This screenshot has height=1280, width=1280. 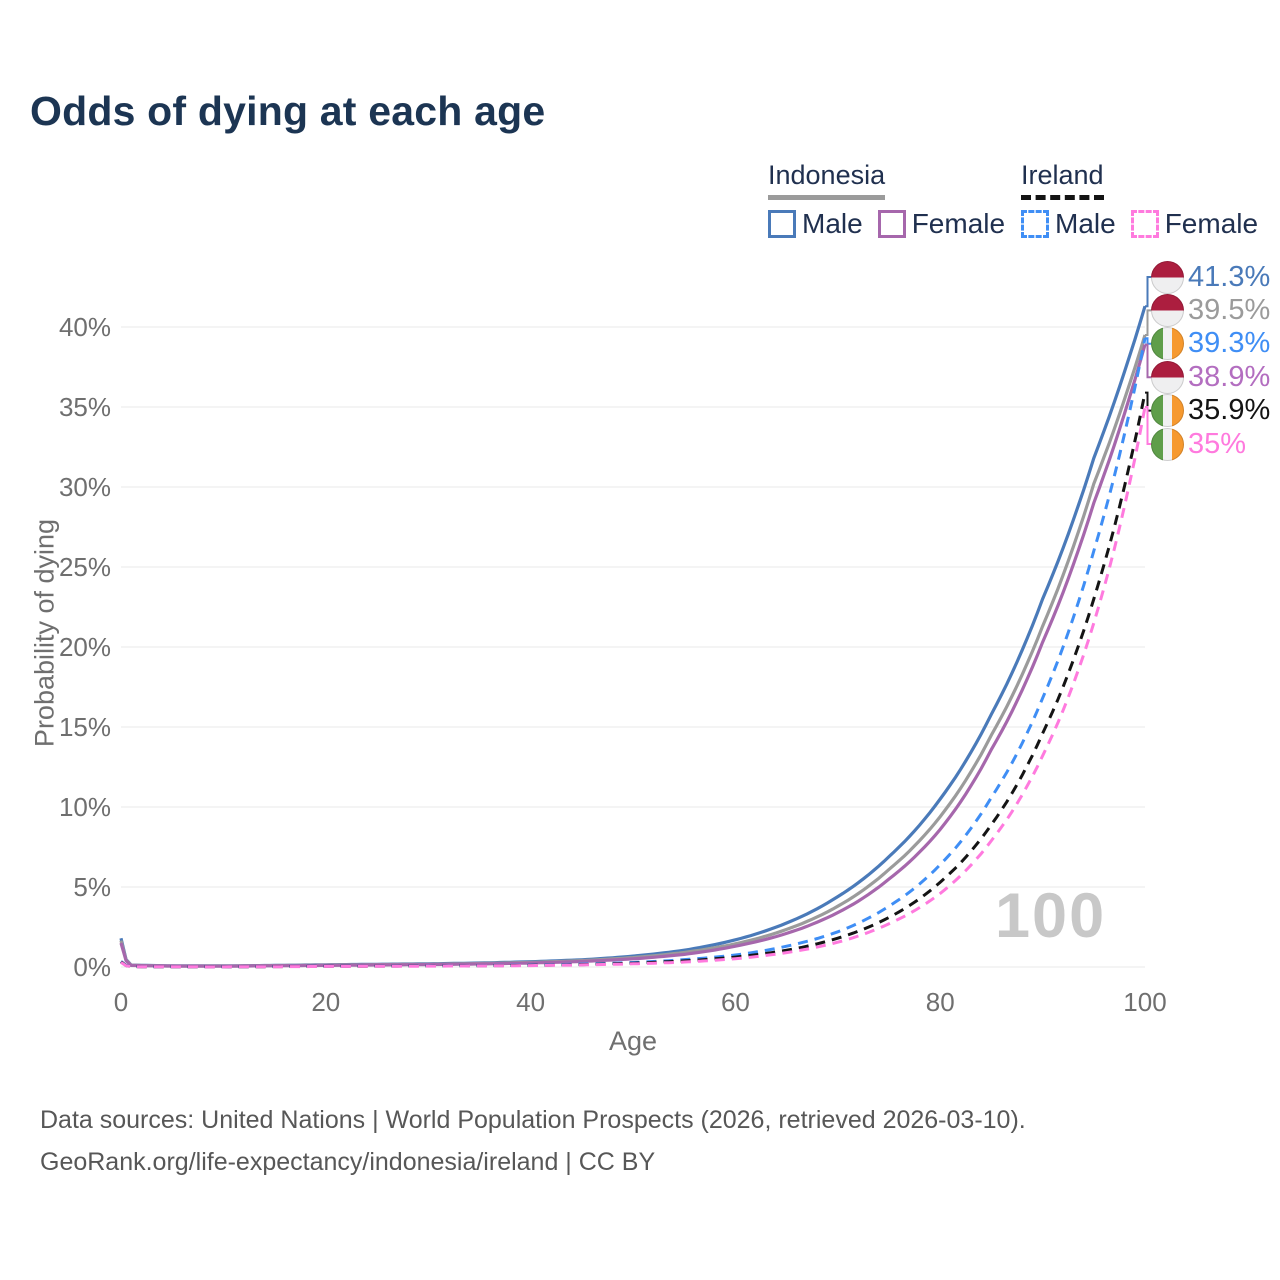 What do you see at coordinates (85, 647) in the screenshot?
I see `y-tick-label: 20%` at bounding box center [85, 647].